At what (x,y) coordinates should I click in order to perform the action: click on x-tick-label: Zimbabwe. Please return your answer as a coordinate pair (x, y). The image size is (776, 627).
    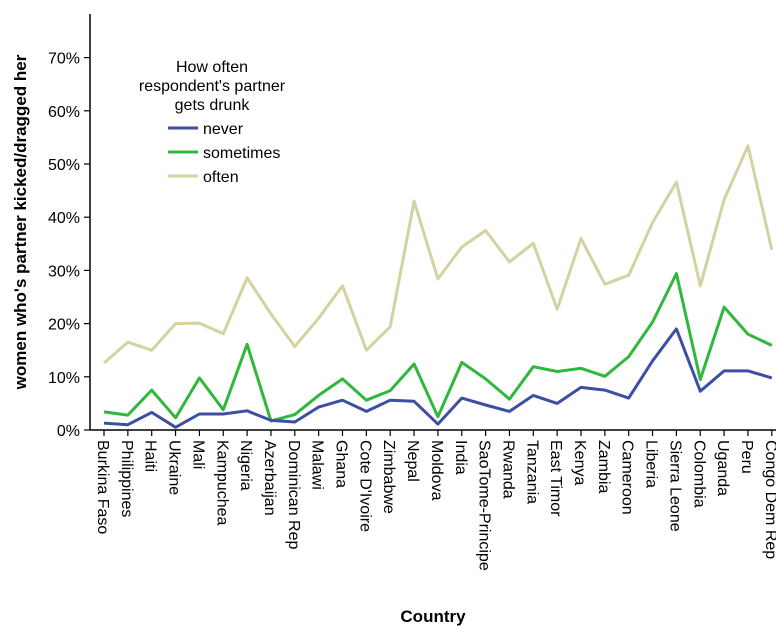
    Looking at the image, I should click on (388, 477).